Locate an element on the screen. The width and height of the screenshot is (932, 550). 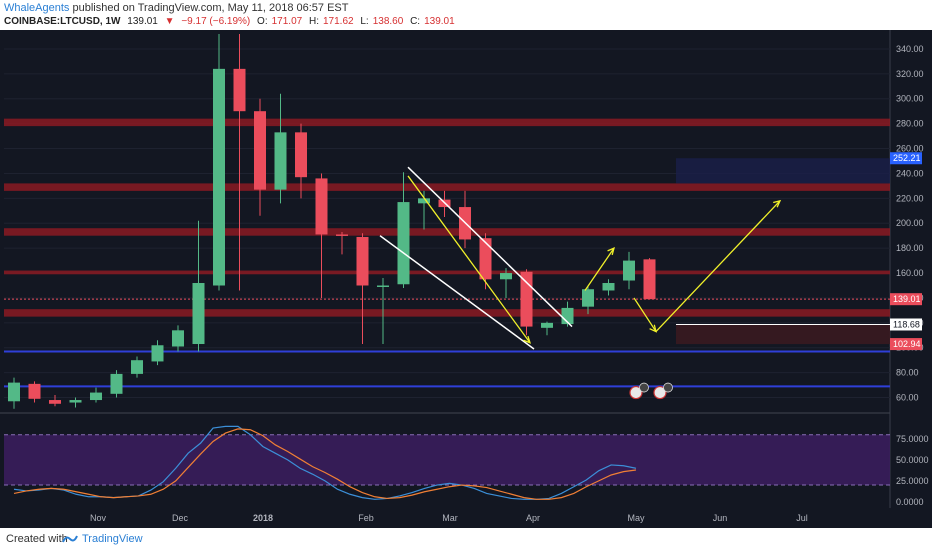
low-label: L: is located at coordinates (364, 21).